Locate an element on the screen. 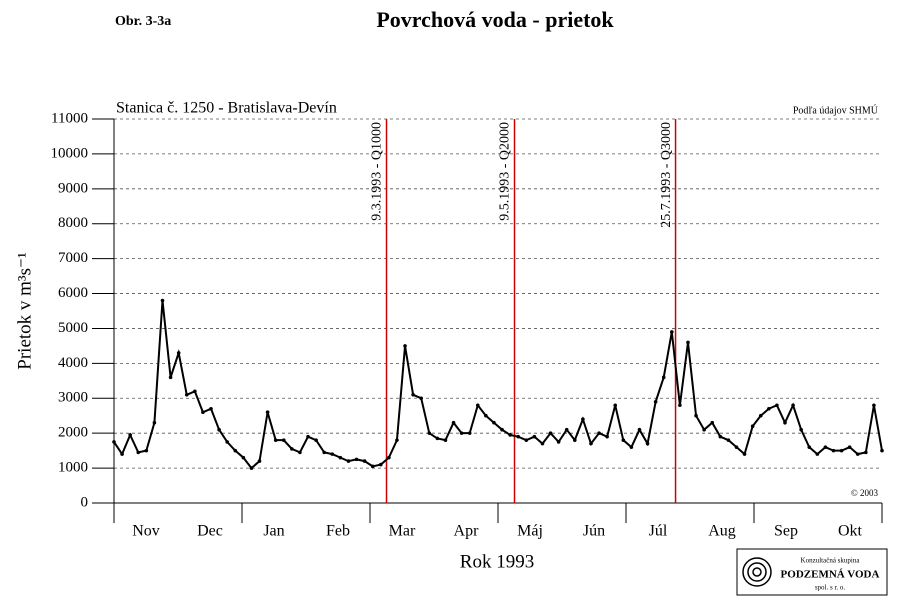 The image size is (900, 610). x-tick-label: Jan is located at coordinates (273, 531).